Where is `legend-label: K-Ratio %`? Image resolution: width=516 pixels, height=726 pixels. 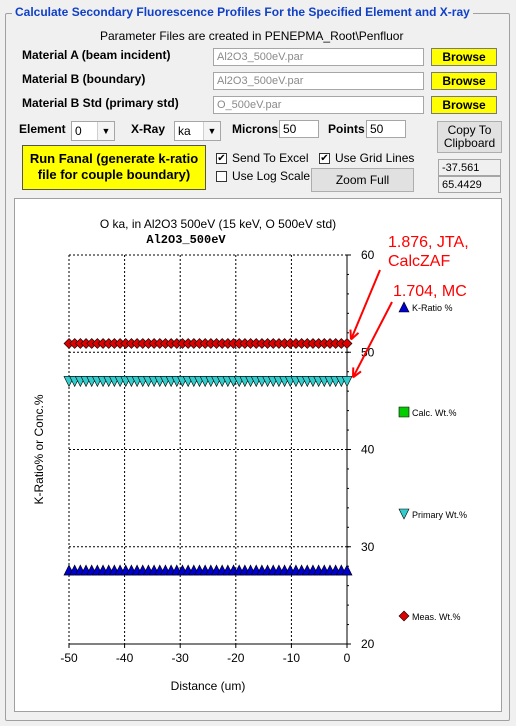
legend-label: K-Ratio % is located at coordinates (432, 308).